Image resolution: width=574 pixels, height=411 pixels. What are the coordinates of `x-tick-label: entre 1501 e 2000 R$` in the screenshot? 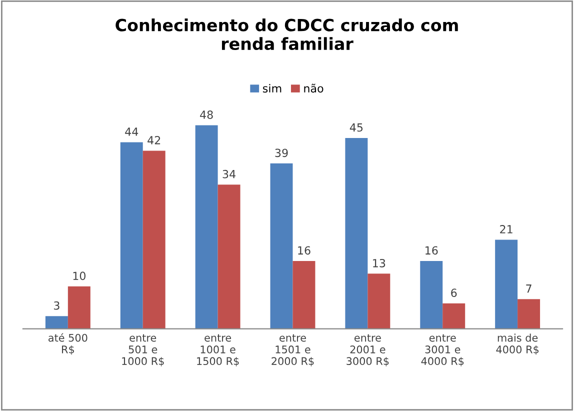 It's located at (293, 350).